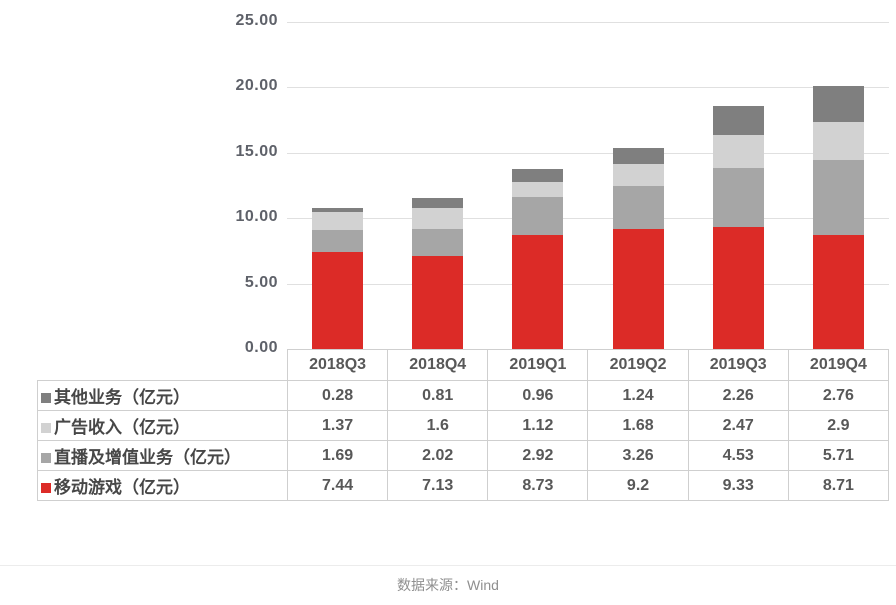 This screenshot has width=896, height=605. I want to click on value-cell: 2.92, so click(538, 455).